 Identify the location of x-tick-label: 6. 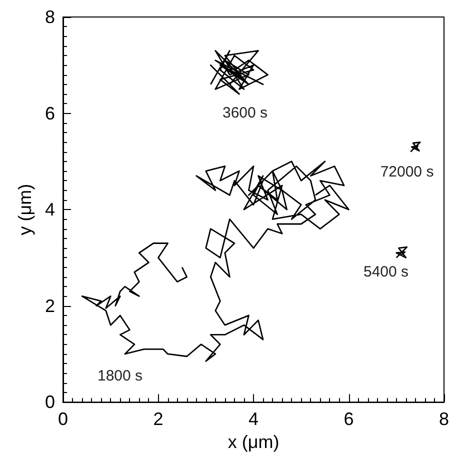
(349, 419).